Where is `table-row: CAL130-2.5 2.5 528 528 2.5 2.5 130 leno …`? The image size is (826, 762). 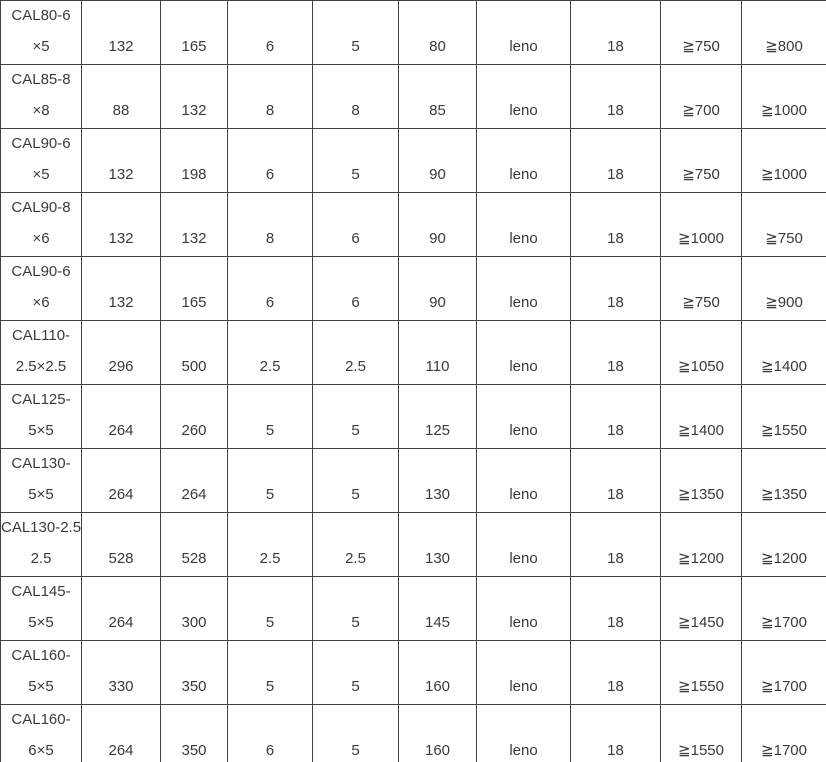 table-row: CAL130-2.5 2.5 528 528 2.5 2.5 130 leno … is located at coordinates (413, 544).